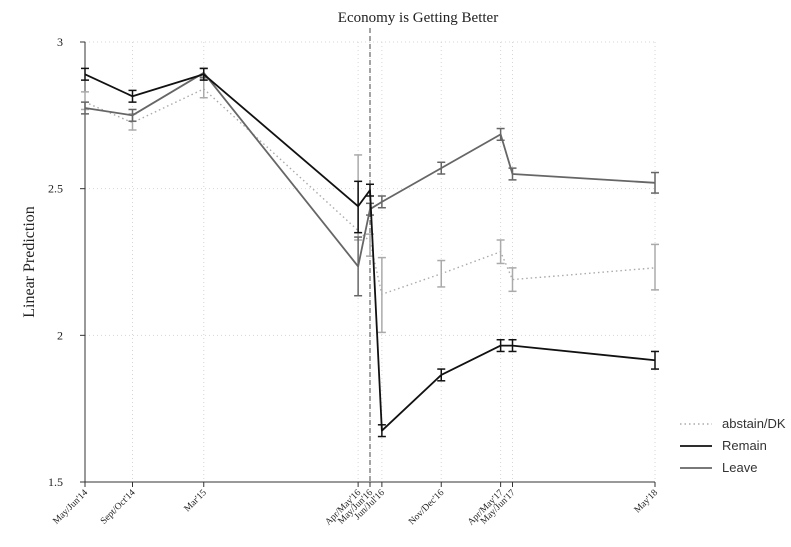  Describe the element at coordinates (739, 467) in the screenshot. I see `legend-label: Leave` at that location.